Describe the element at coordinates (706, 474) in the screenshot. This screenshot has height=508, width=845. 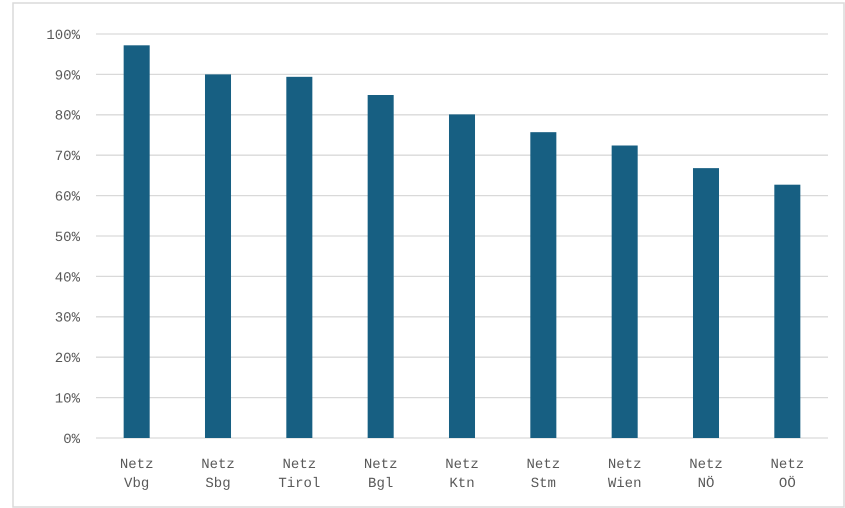
I see `x-tick-label: Netz NÖ` at that location.